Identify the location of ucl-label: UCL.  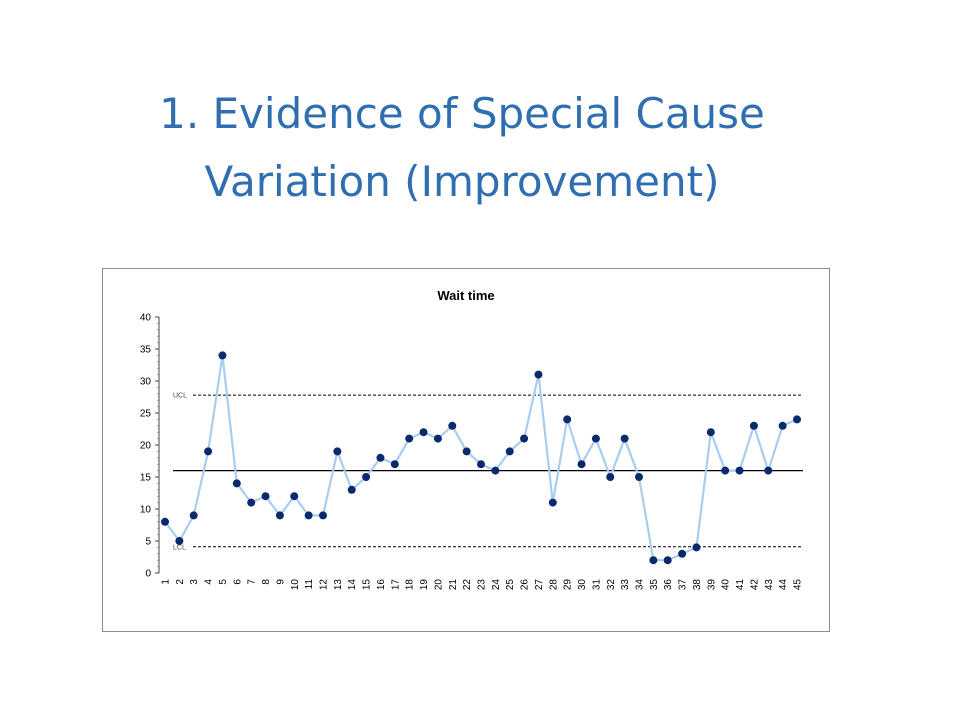
(180, 396).